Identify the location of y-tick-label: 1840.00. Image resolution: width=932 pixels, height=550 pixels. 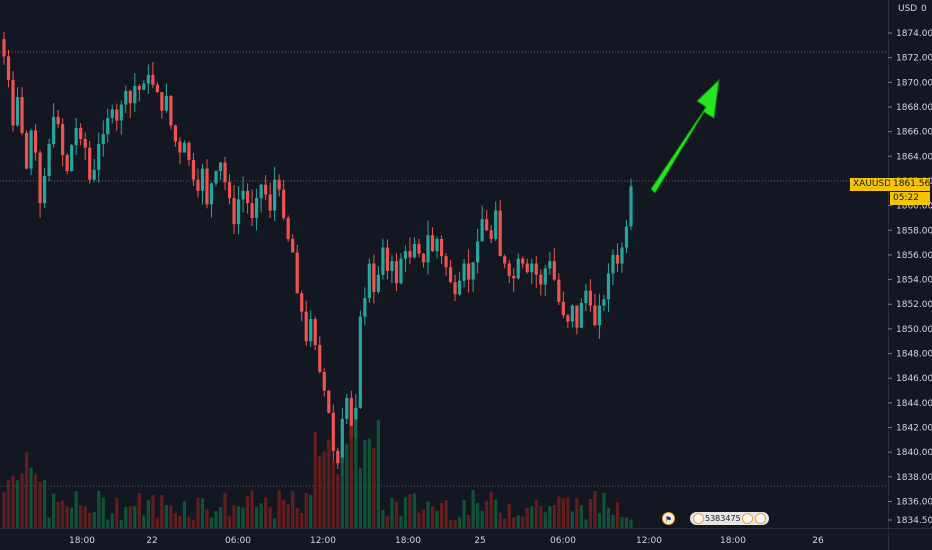
(914, 453).